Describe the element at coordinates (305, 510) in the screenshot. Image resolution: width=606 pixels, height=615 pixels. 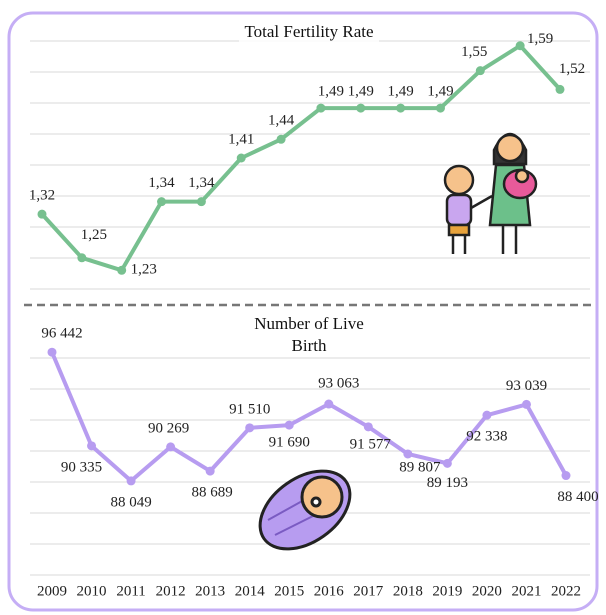
I see `baby-icon` at that location.